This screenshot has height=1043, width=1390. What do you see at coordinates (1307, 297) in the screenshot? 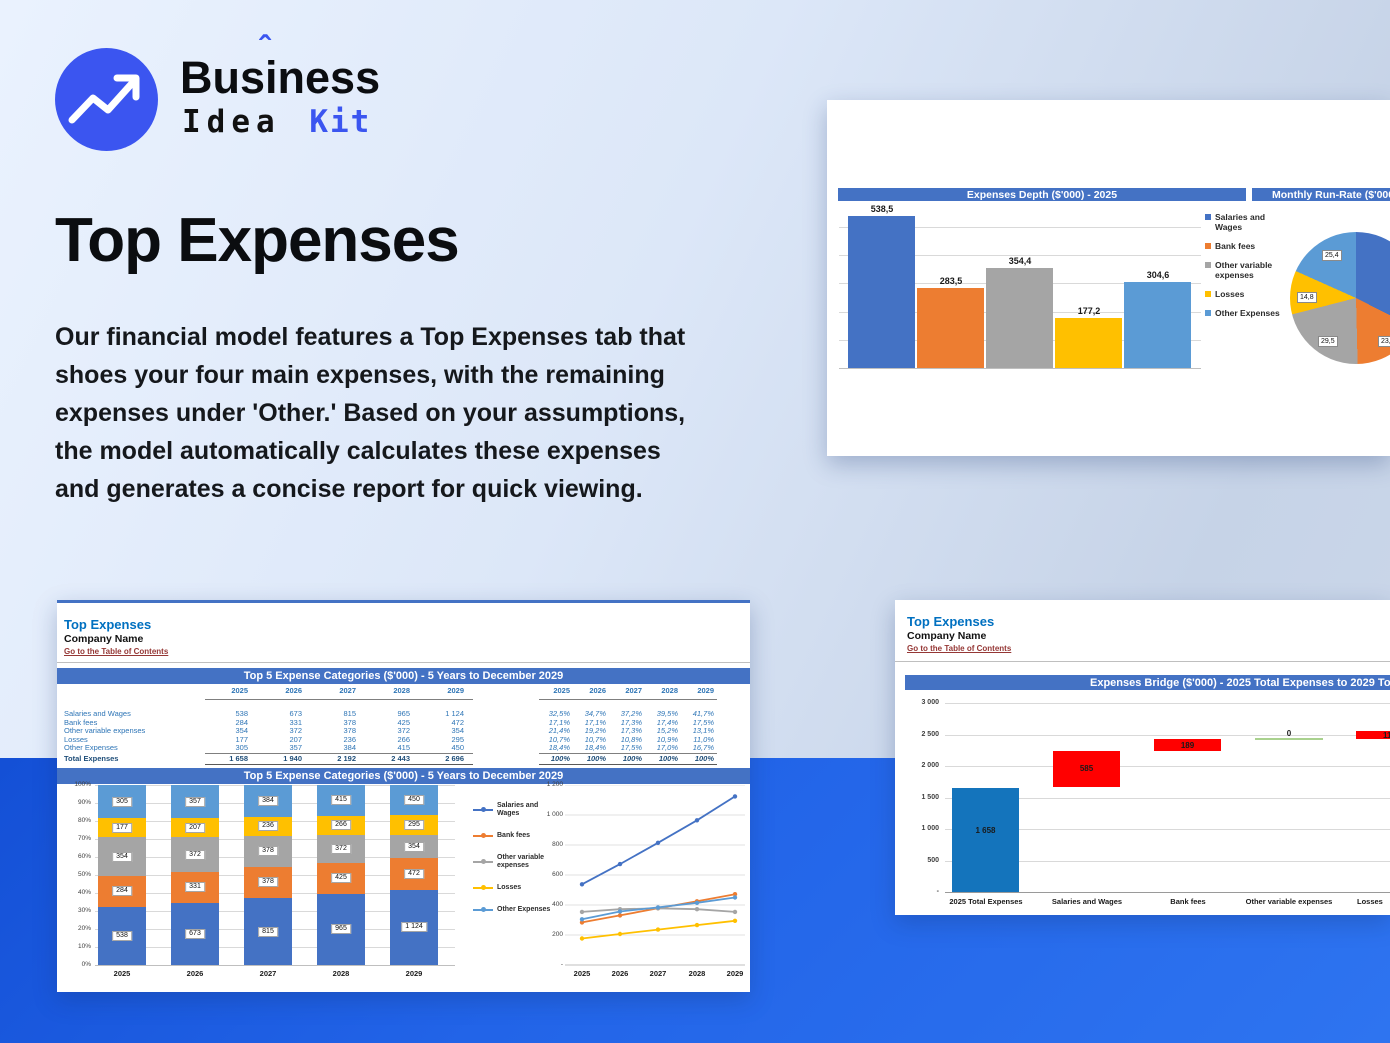
I see `pie-label-losses: 14,8` at bounding box center [1307, 297].